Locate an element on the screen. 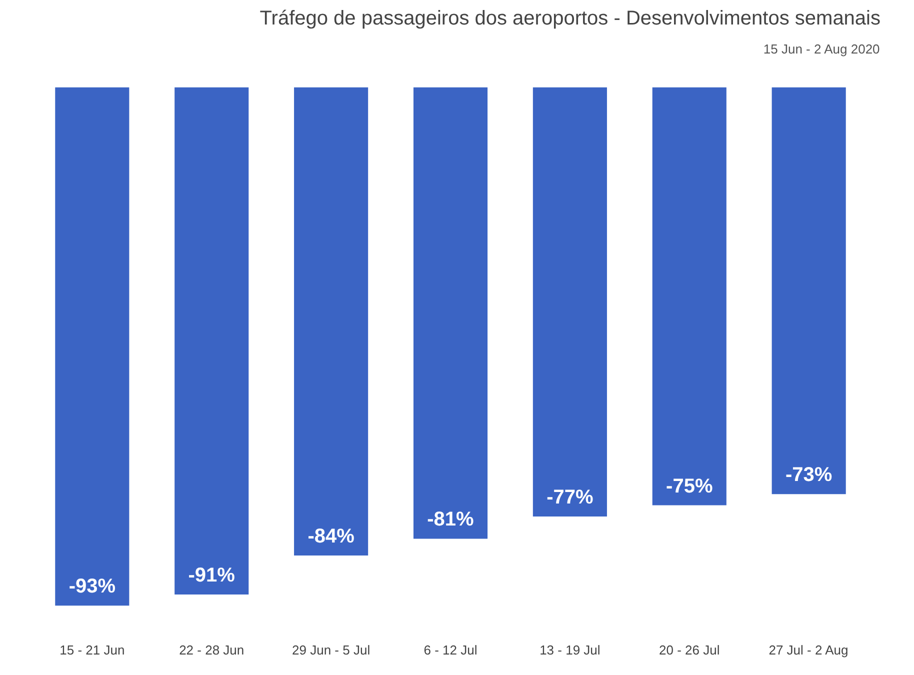 This screenshot has width=914, height=675. x-tick-label: 6 - 12 Jul is located at coordinates (451, 650).